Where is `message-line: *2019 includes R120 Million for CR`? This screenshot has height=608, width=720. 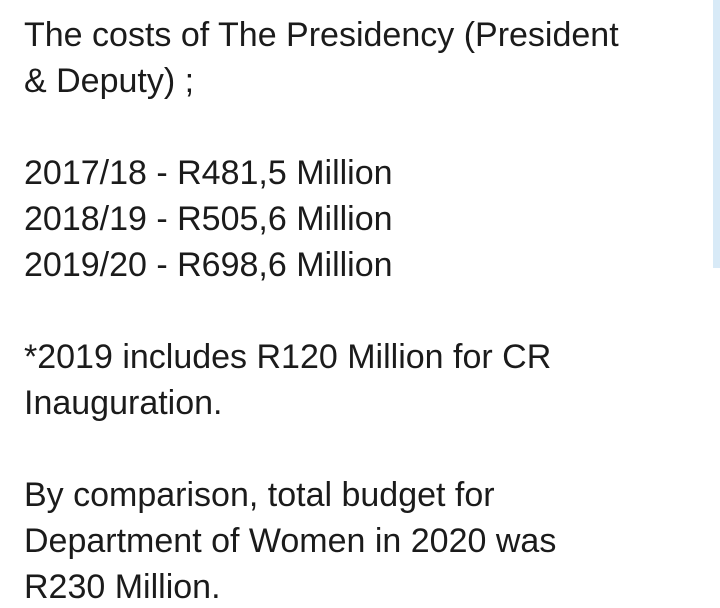 message-line: *2019 includes R120 Million for CR is located at coordinates (288, 357).